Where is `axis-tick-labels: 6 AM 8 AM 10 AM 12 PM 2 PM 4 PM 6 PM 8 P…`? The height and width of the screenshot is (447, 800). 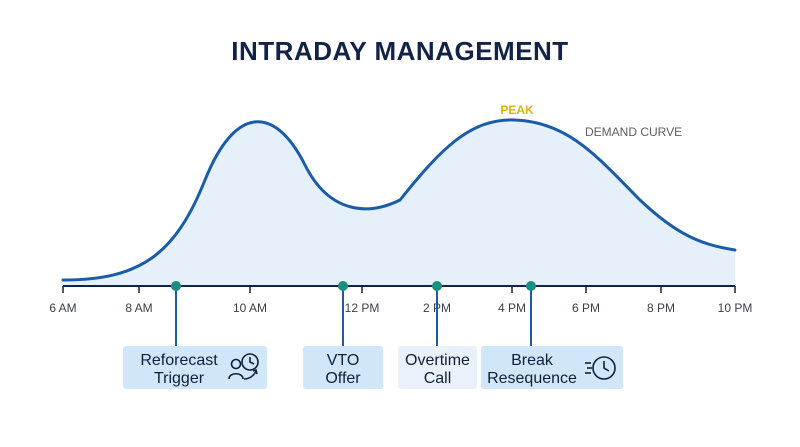 axis-tick-labels: 6 AM 8 AM 10 AM 12 PM 2 PM 4 PM 6 PM 8 P… is located at coordinates (400, 308).